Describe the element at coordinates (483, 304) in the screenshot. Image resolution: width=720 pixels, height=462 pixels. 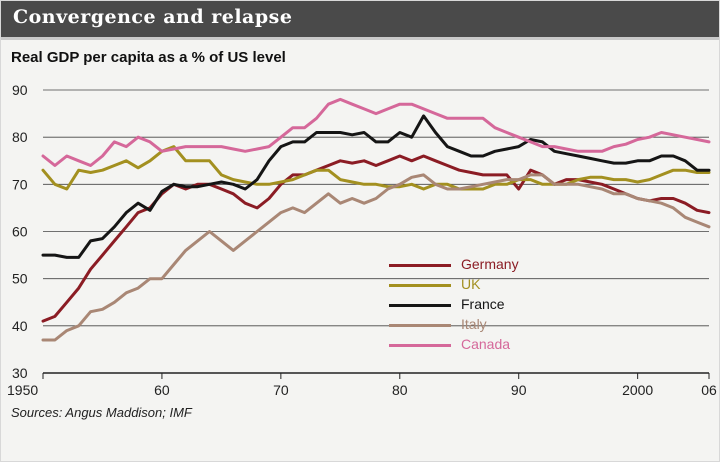
I see `legend-label: France` at that location.